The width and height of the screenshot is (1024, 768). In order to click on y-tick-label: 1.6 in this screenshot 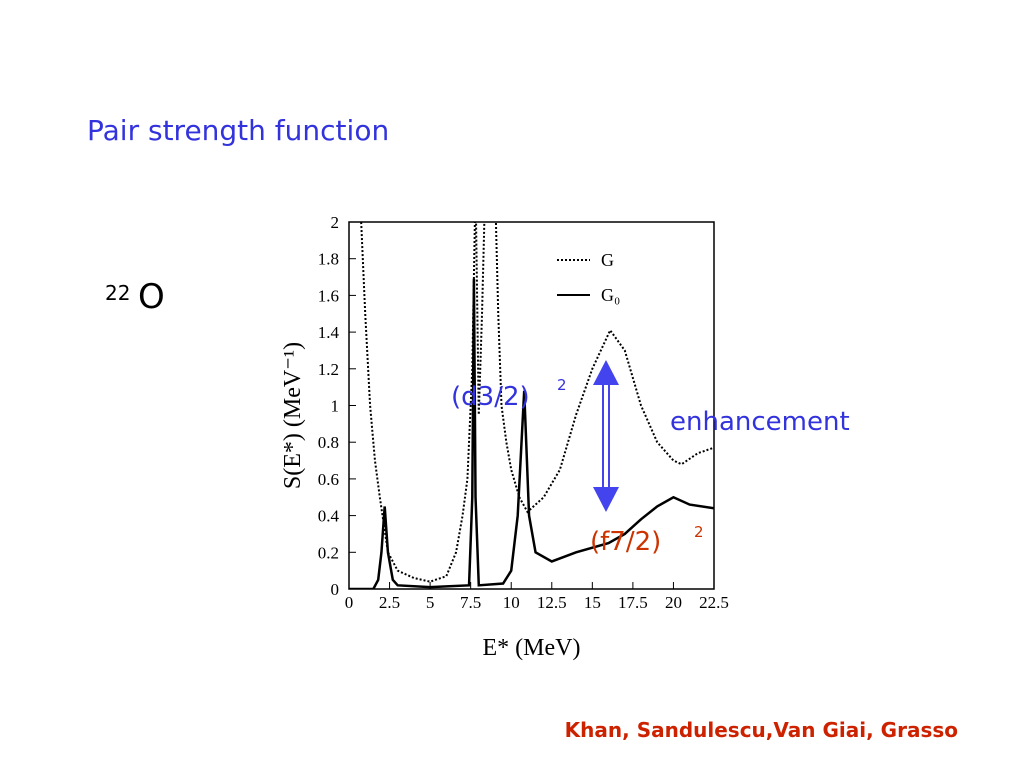, I will do `click(328, 295)`.